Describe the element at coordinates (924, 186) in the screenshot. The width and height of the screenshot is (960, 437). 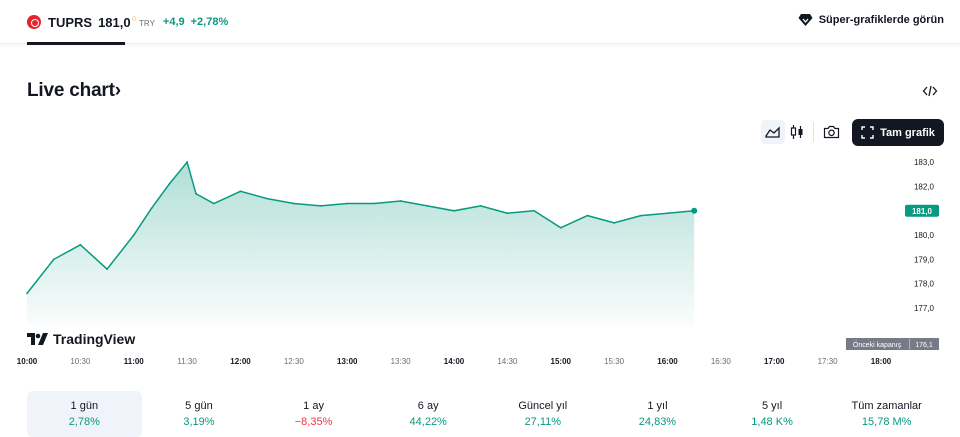
I see `y-tick-label: 182,0` at that location.